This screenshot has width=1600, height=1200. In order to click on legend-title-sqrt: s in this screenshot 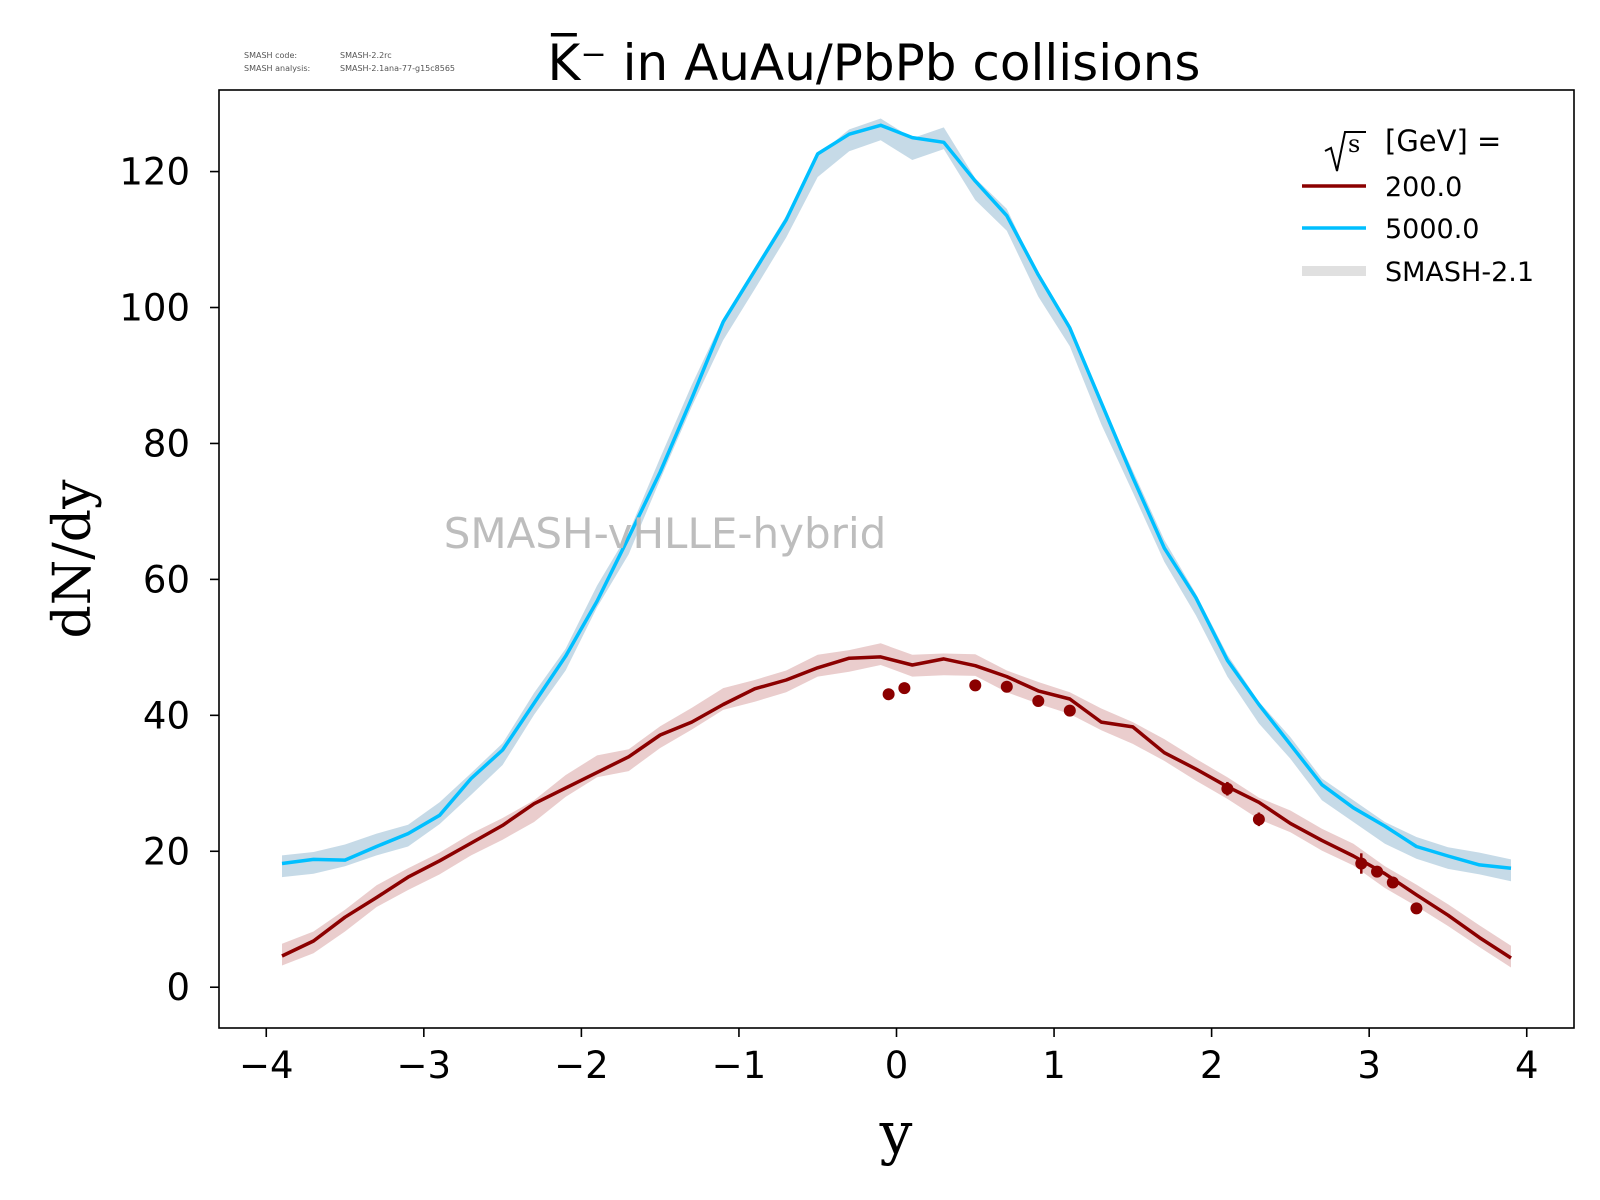, I will do `click(1354, 144)`.